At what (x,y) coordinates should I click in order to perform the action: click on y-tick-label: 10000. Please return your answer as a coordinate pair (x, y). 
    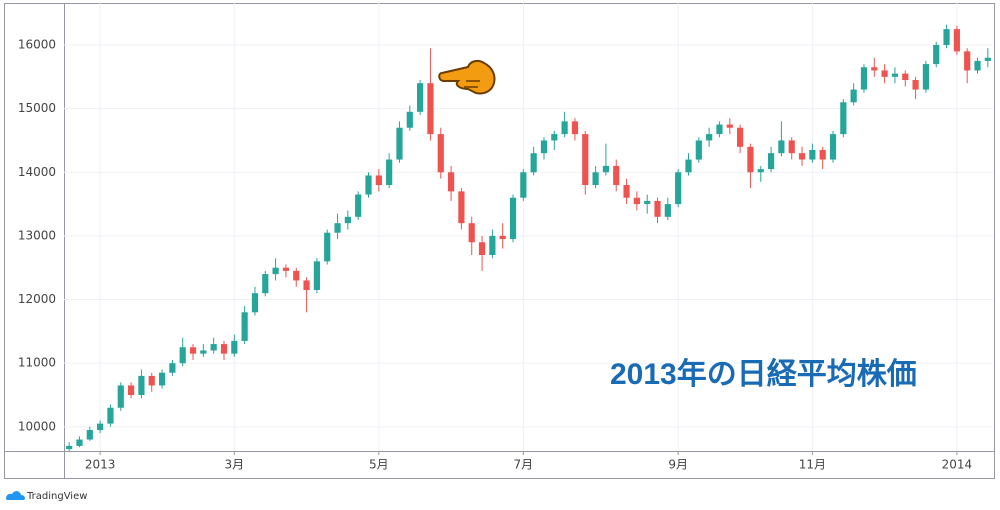
    Looking at the image, I should click on (37, 426).